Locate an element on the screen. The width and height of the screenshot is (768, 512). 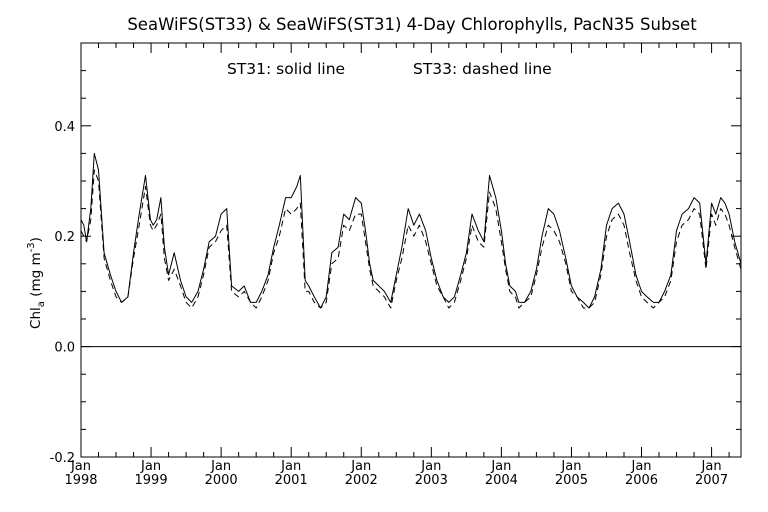
y-tick-label: -0.2 is located at coordinates (62, 458).